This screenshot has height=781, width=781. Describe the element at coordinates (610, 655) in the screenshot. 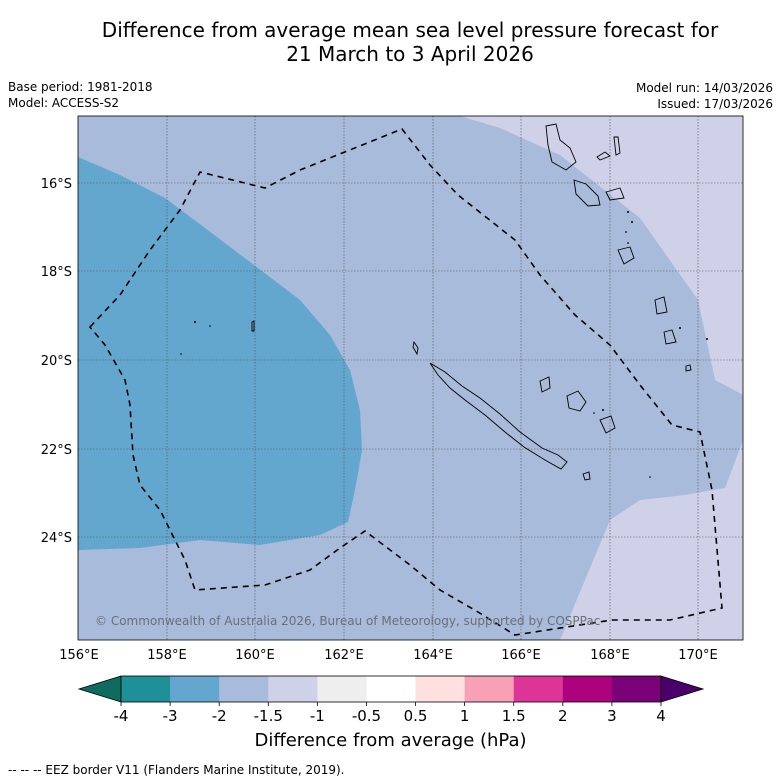

I see `lon-label: 168°E` at that location.